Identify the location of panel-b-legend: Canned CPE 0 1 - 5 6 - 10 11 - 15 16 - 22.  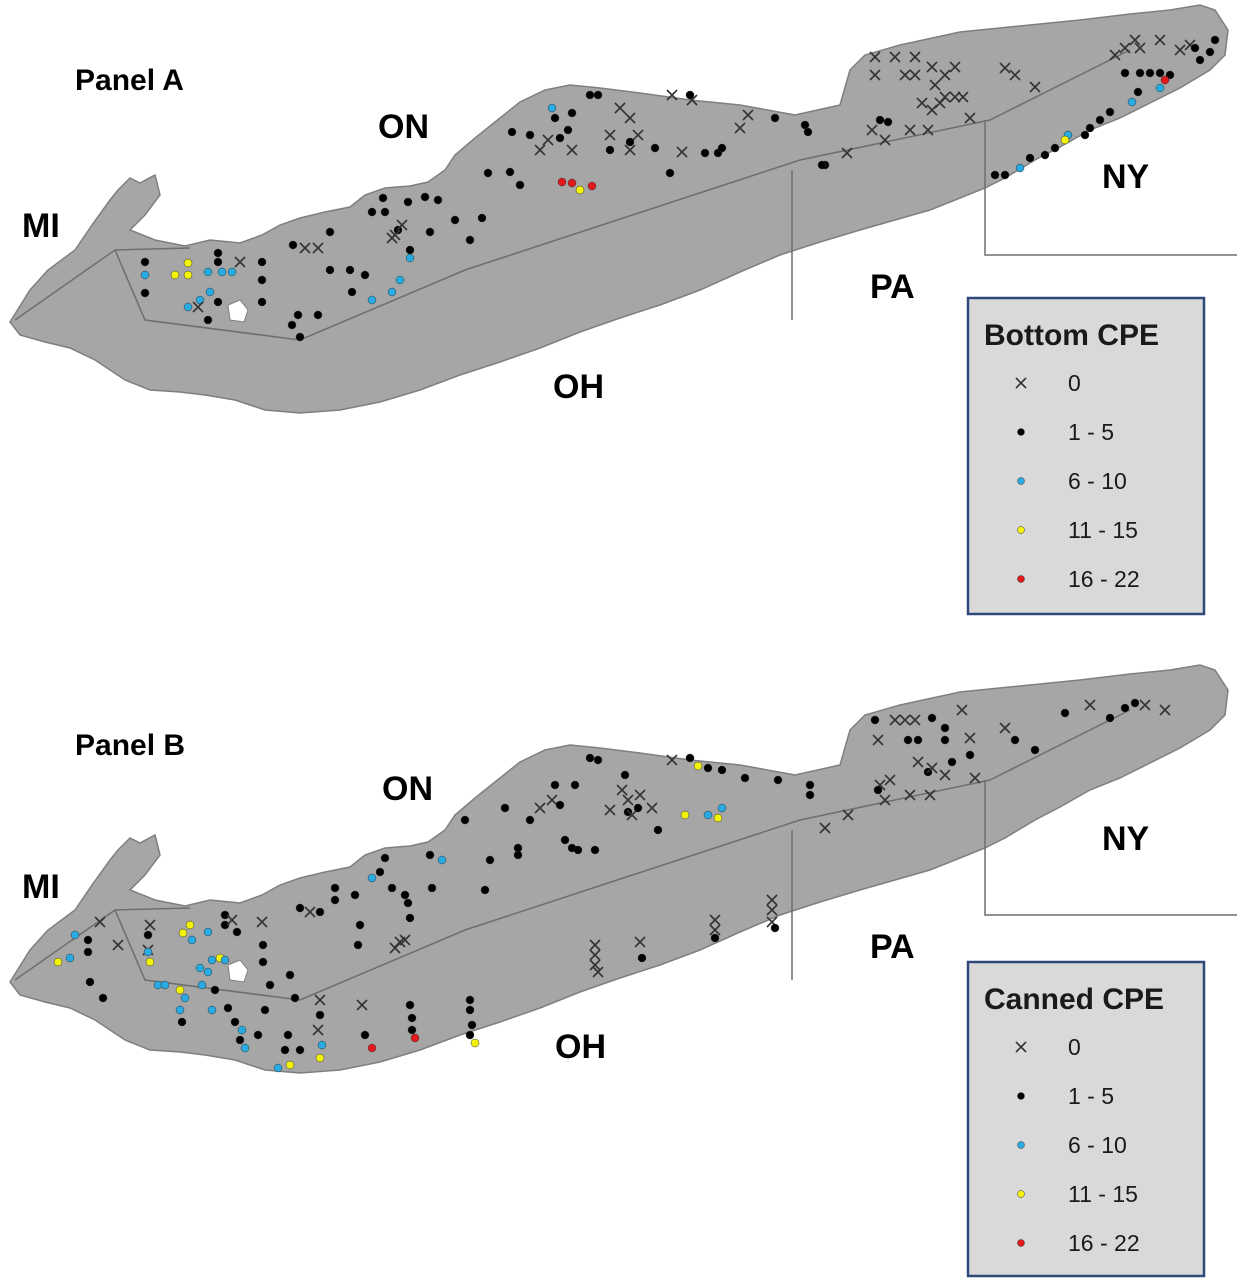
(1086, 1119).